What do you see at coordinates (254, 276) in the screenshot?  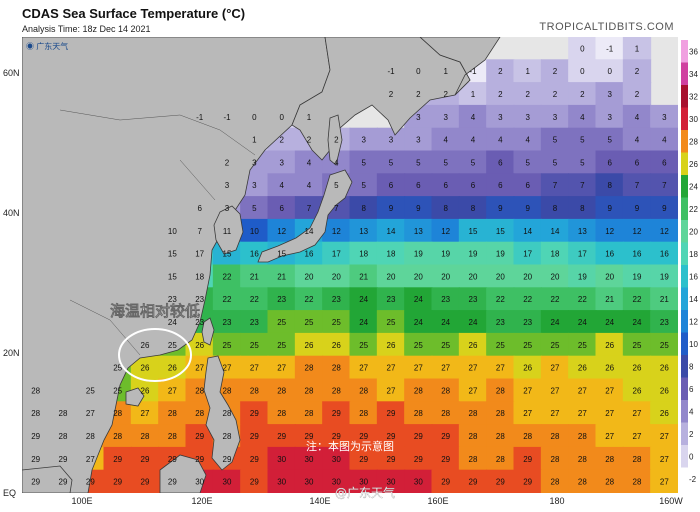 I see `sst-value: 21` at bounding box center [254, 276].